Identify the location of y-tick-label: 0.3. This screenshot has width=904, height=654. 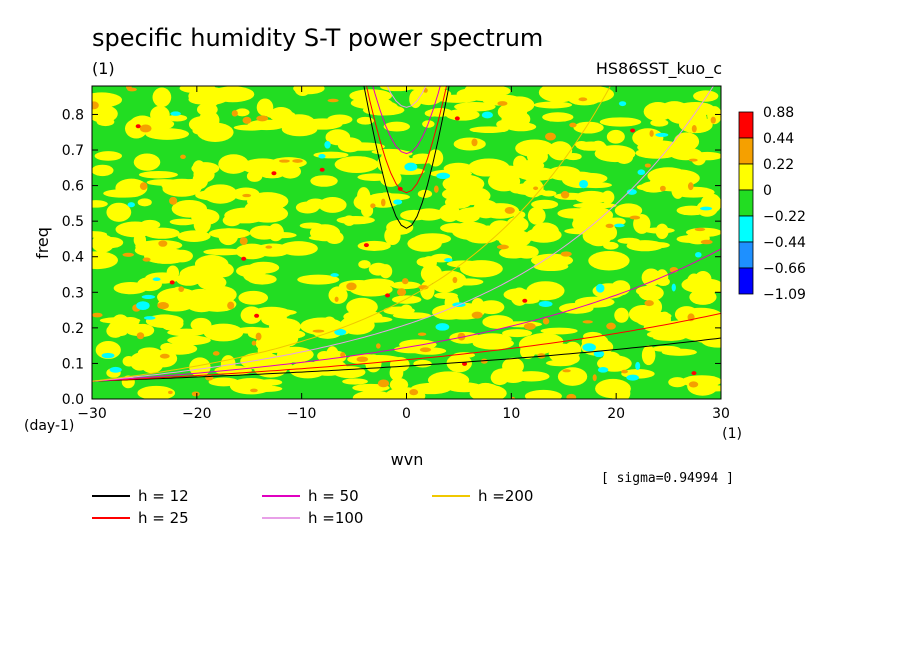
(73, 293).